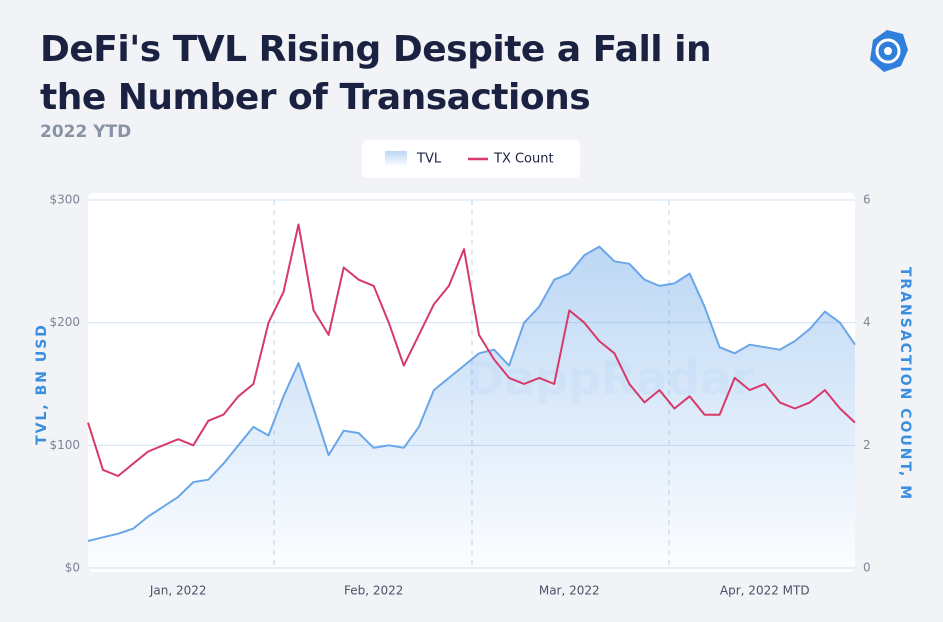 This screenshot has height=622, width=943. I want to click on legend-label: TVL, so click(429, 159).